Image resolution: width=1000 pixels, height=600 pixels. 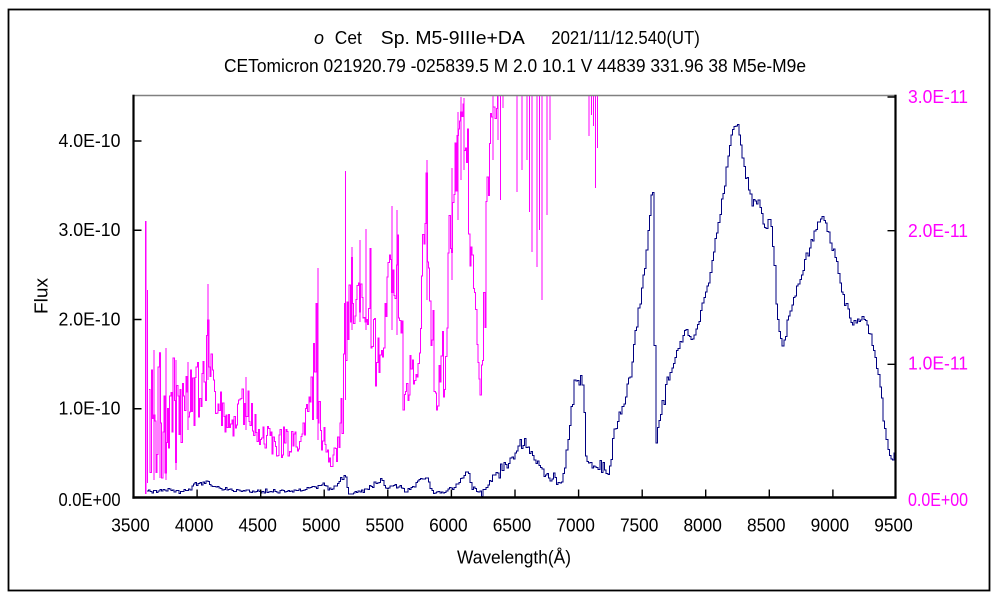 I want to click on svg-text: 5500, so click(x=385, y=525).